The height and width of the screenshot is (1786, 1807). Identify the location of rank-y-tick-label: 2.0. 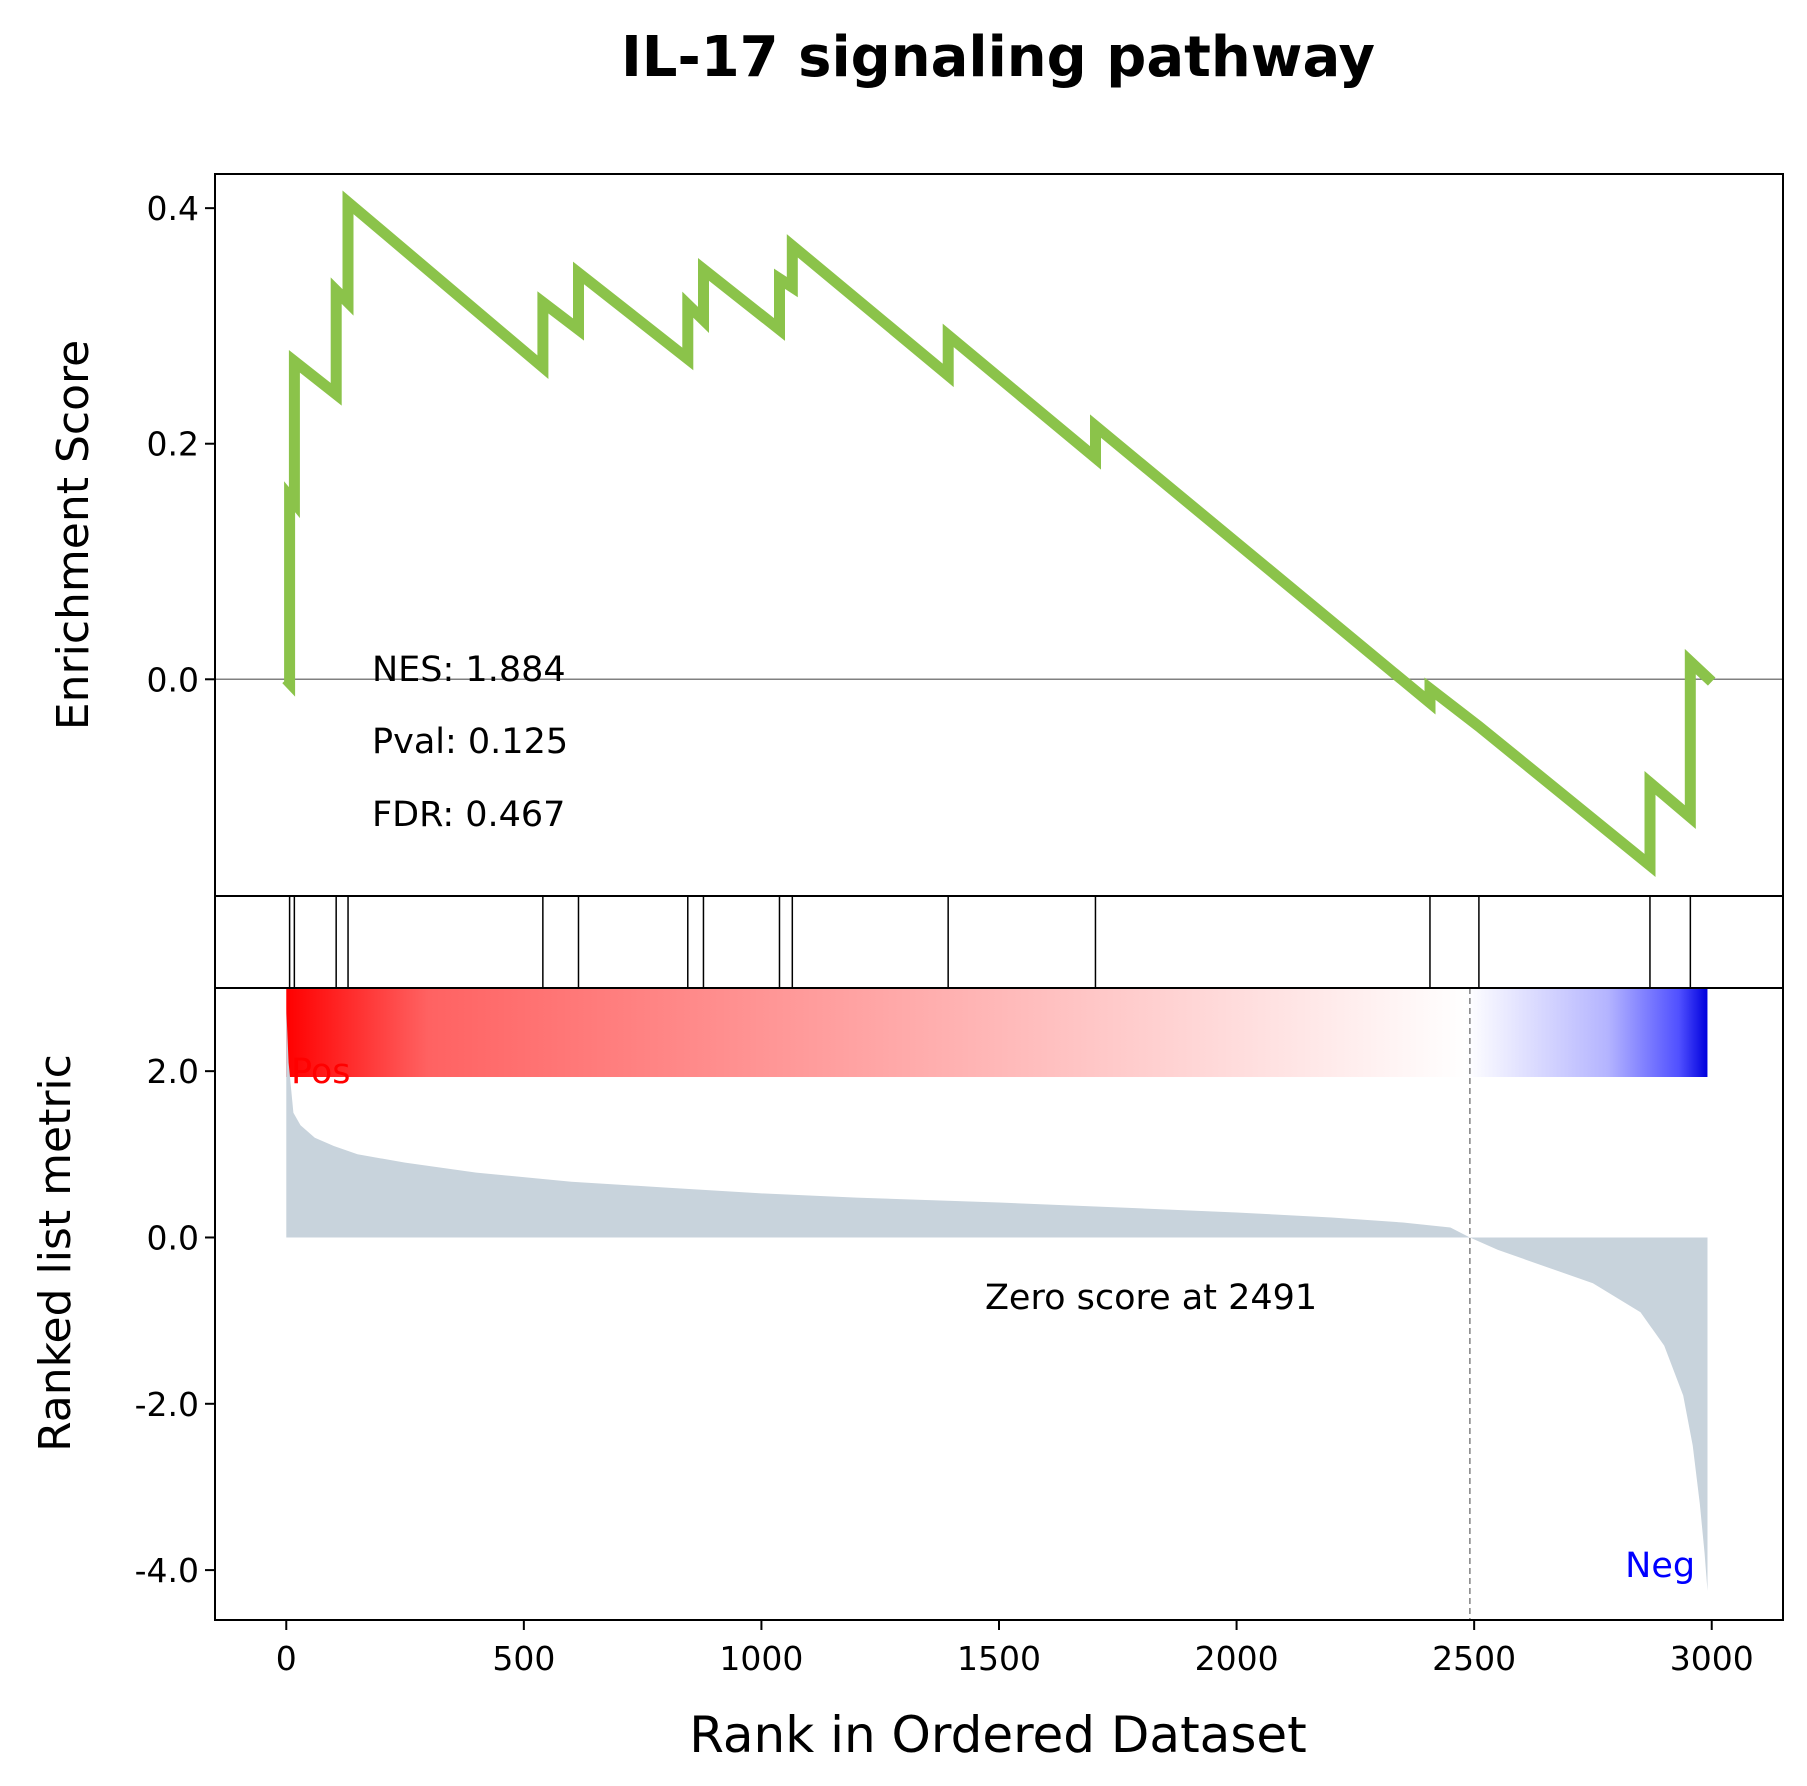
(173, 1071).